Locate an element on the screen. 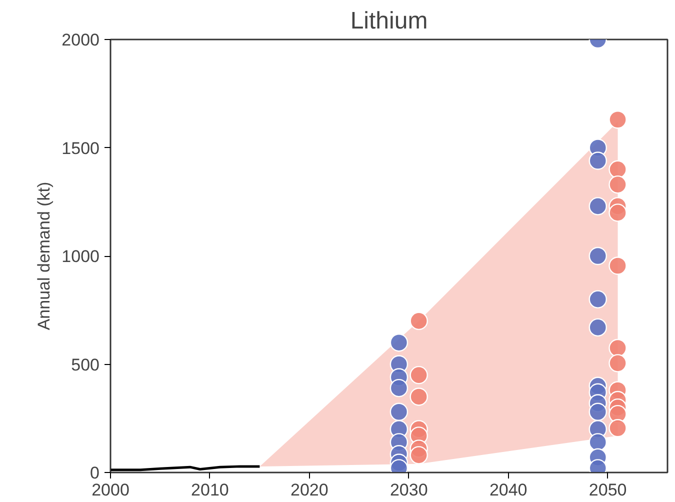 This screenshot has height=502, width=675. y-tick-label: 0 is located at coordinates (95, 473).